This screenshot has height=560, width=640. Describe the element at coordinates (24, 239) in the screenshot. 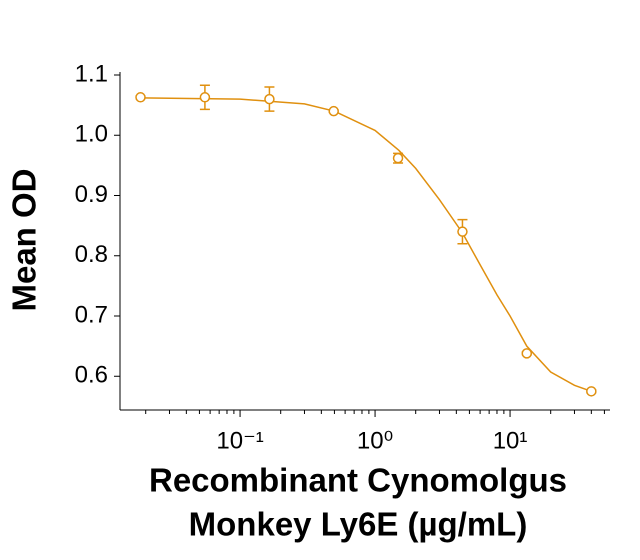

I see `y-axis-label: Mean OD` at that location.